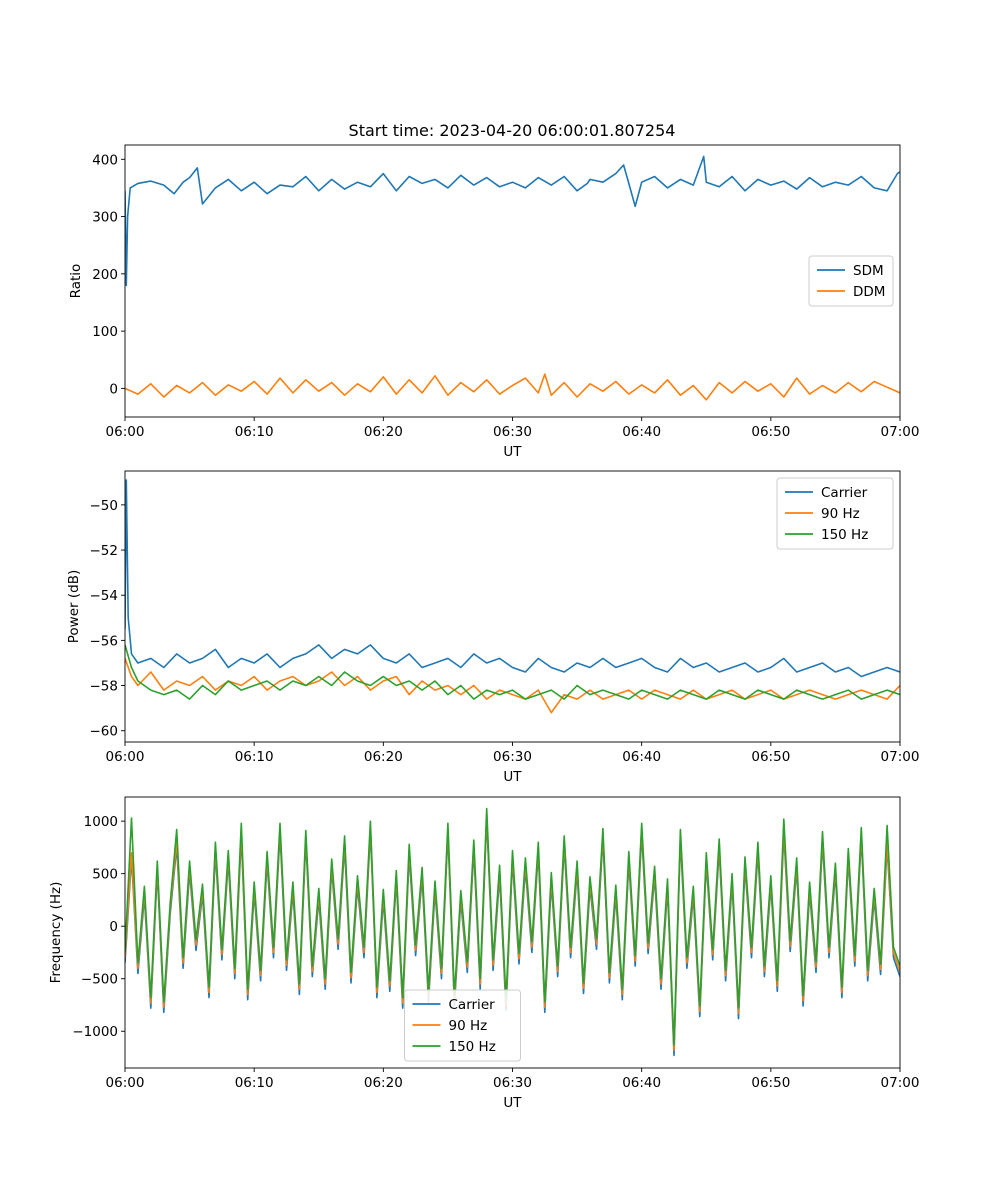  I want to click on legend-box-power, so click(835, 513).